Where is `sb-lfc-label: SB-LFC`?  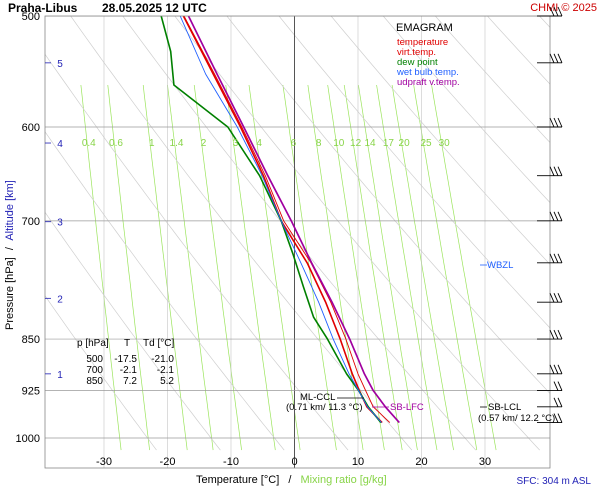 sb-lfc-label: SB-LFC is located at coordinates (407, 407).